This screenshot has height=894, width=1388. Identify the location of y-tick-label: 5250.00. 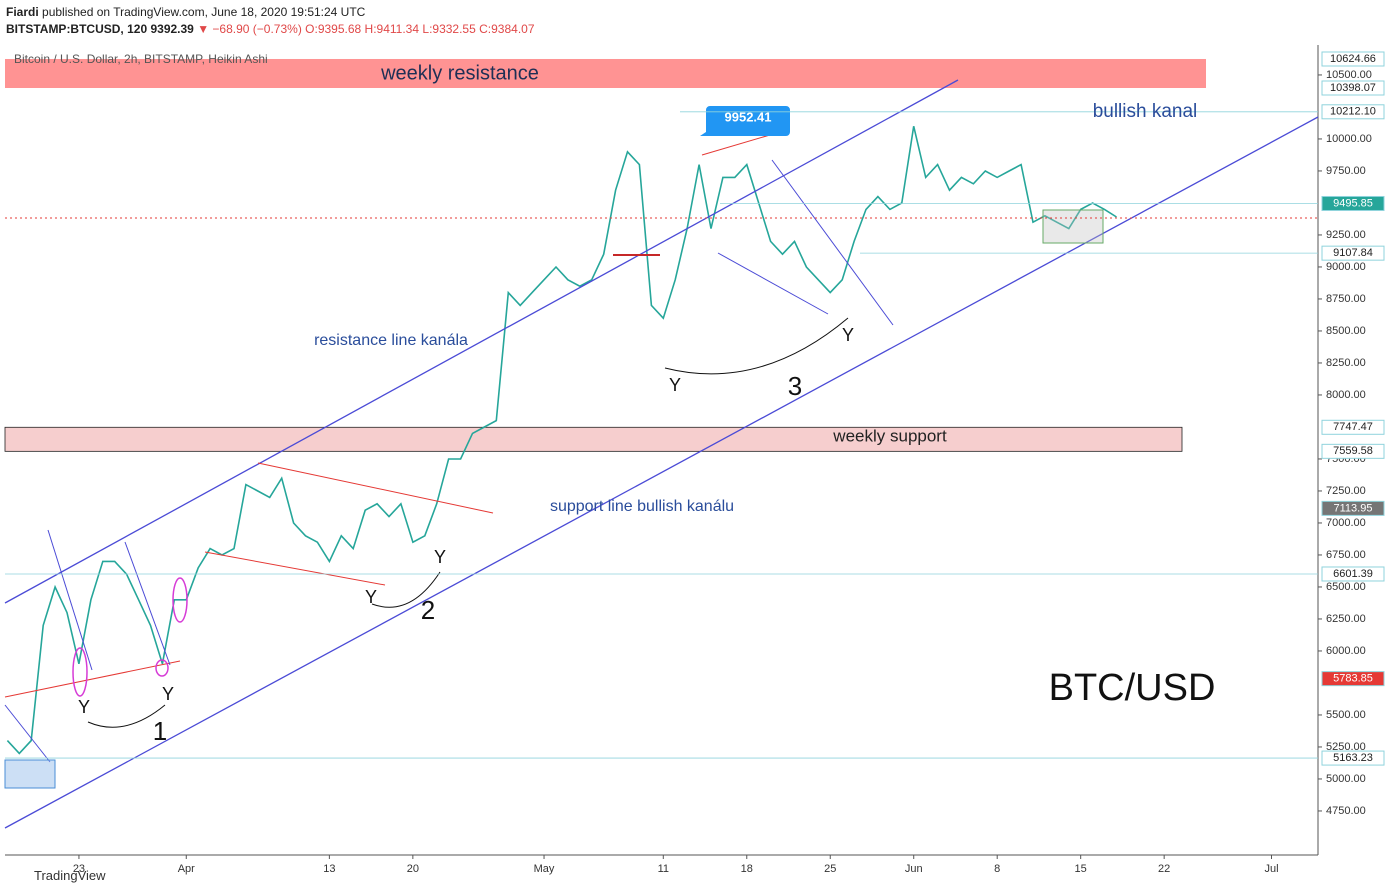
(1346, 747).